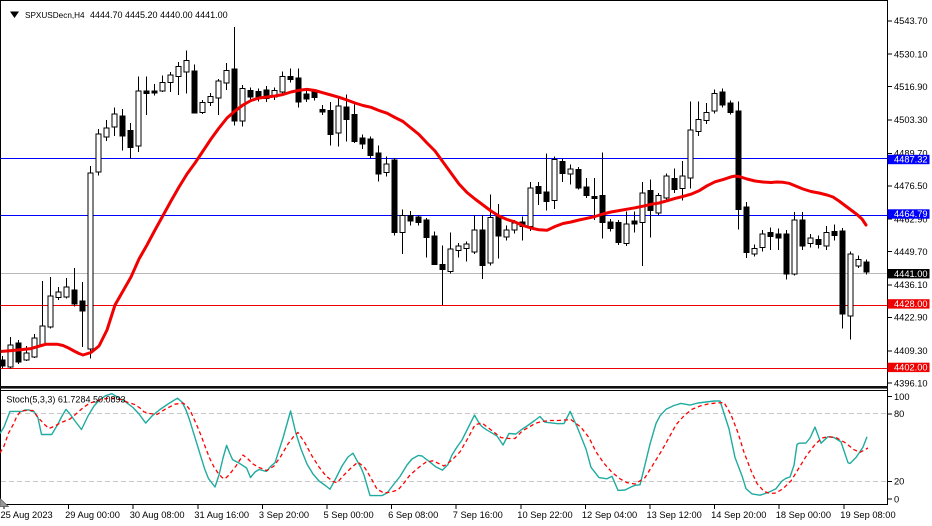 The height and width of the screenshot is (526, 932). Describe the element at coordinates (159, 15) in the screenshot. I see `svg-text:4444.70 4445.20 4440.00 4441.0: 4444.70 4445.20 4440.00 4441.00` at that location.